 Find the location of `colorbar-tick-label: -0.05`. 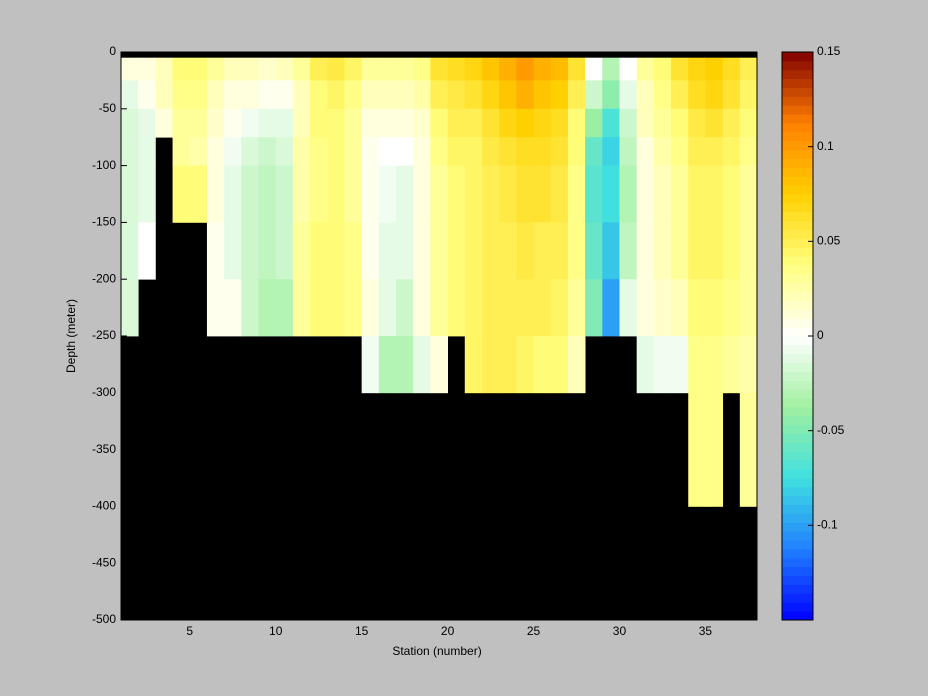

colorbar-tick-label: -0.05 is located at coordinates (831, 430).